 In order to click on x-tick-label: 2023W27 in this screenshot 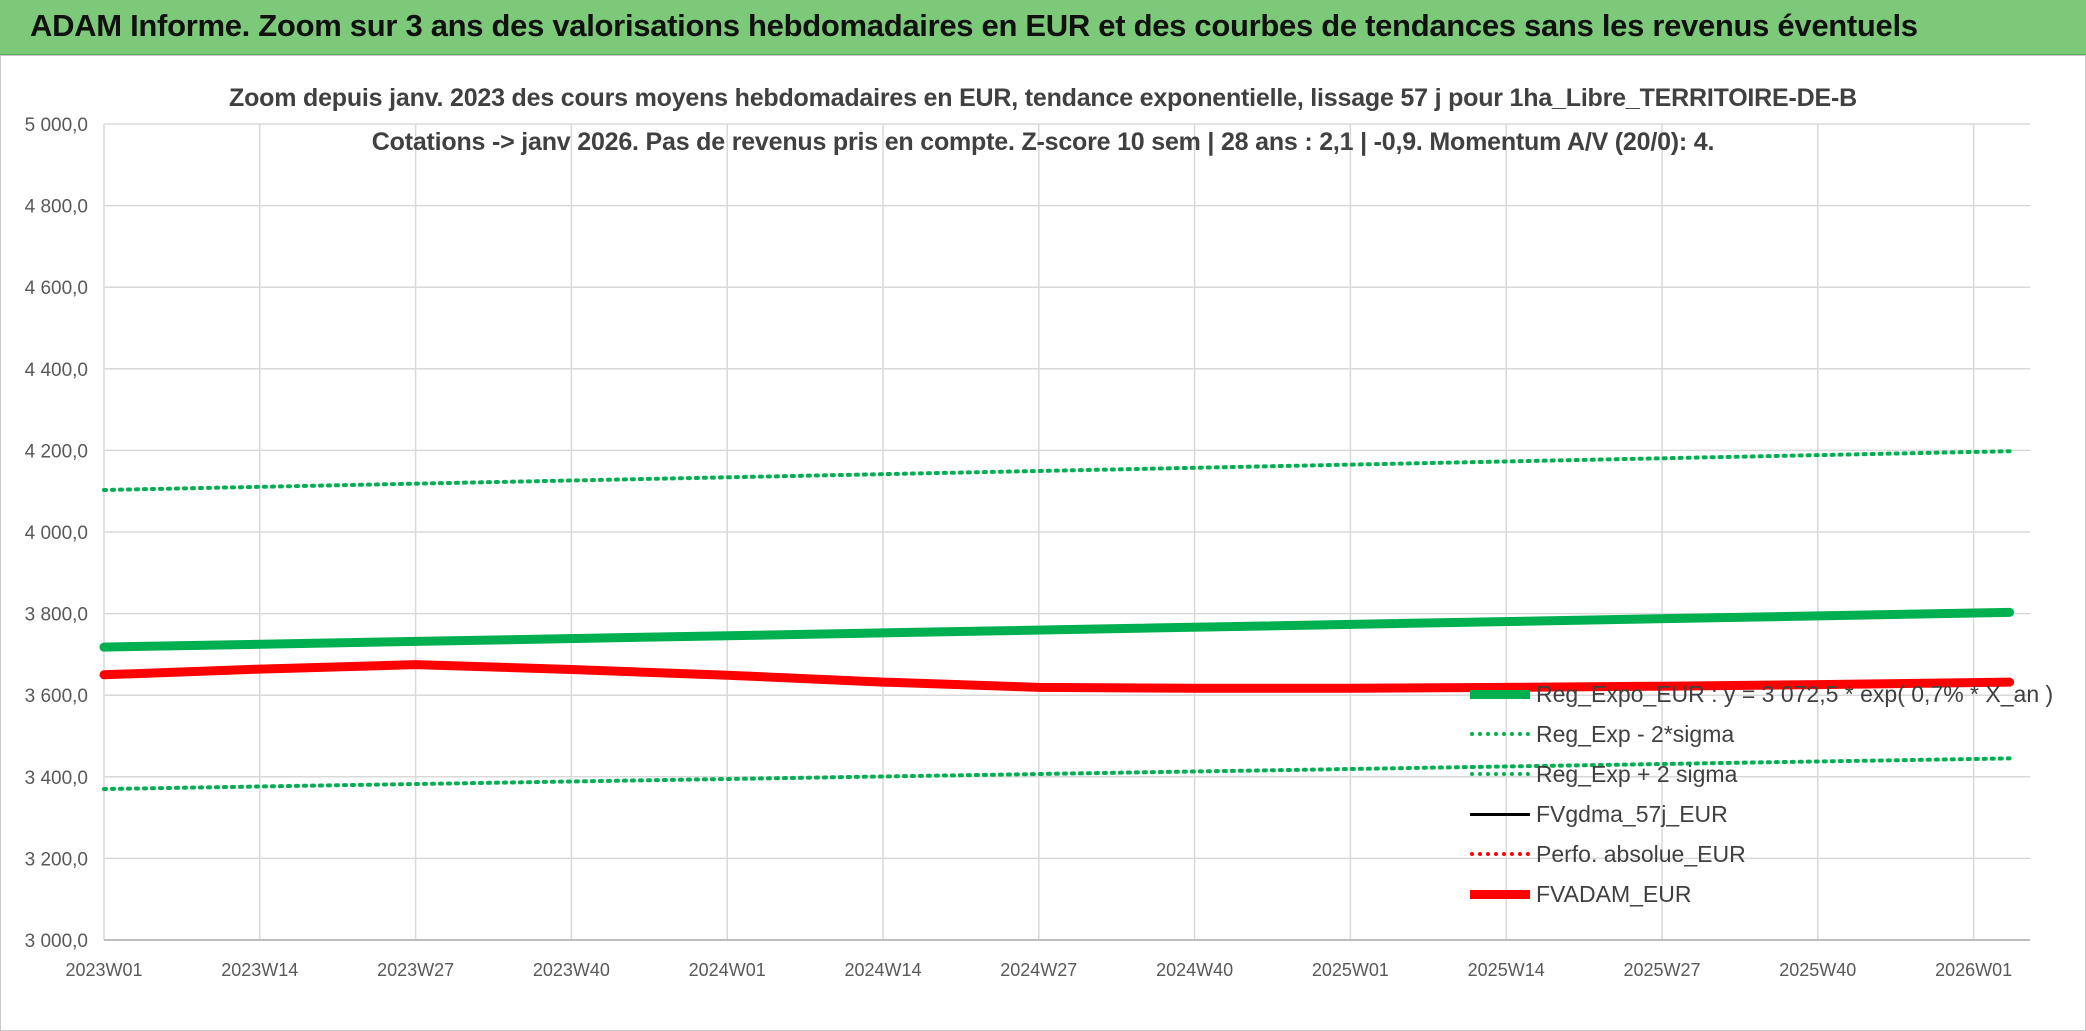, I will do `click(415, 970)`.